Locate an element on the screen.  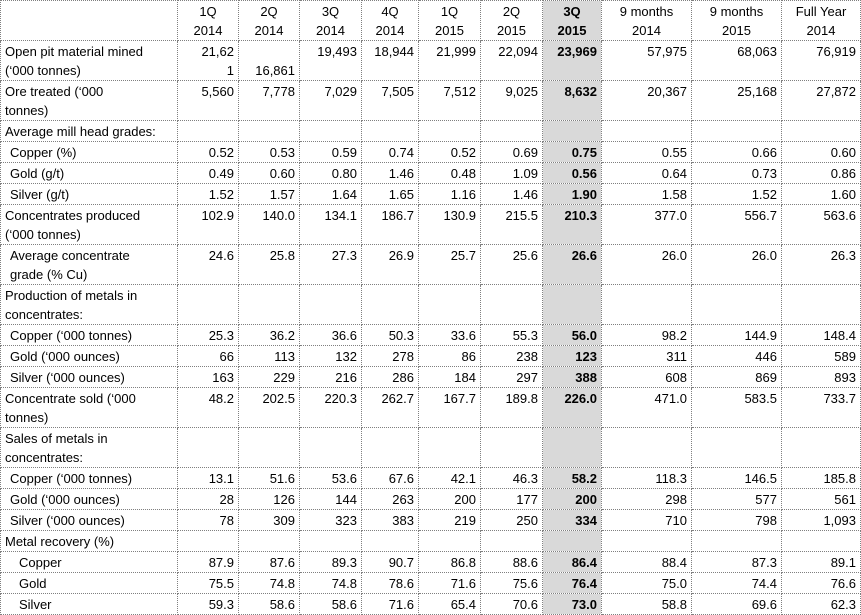
value-cell: 0.48 is located at coordinates (449, 173).